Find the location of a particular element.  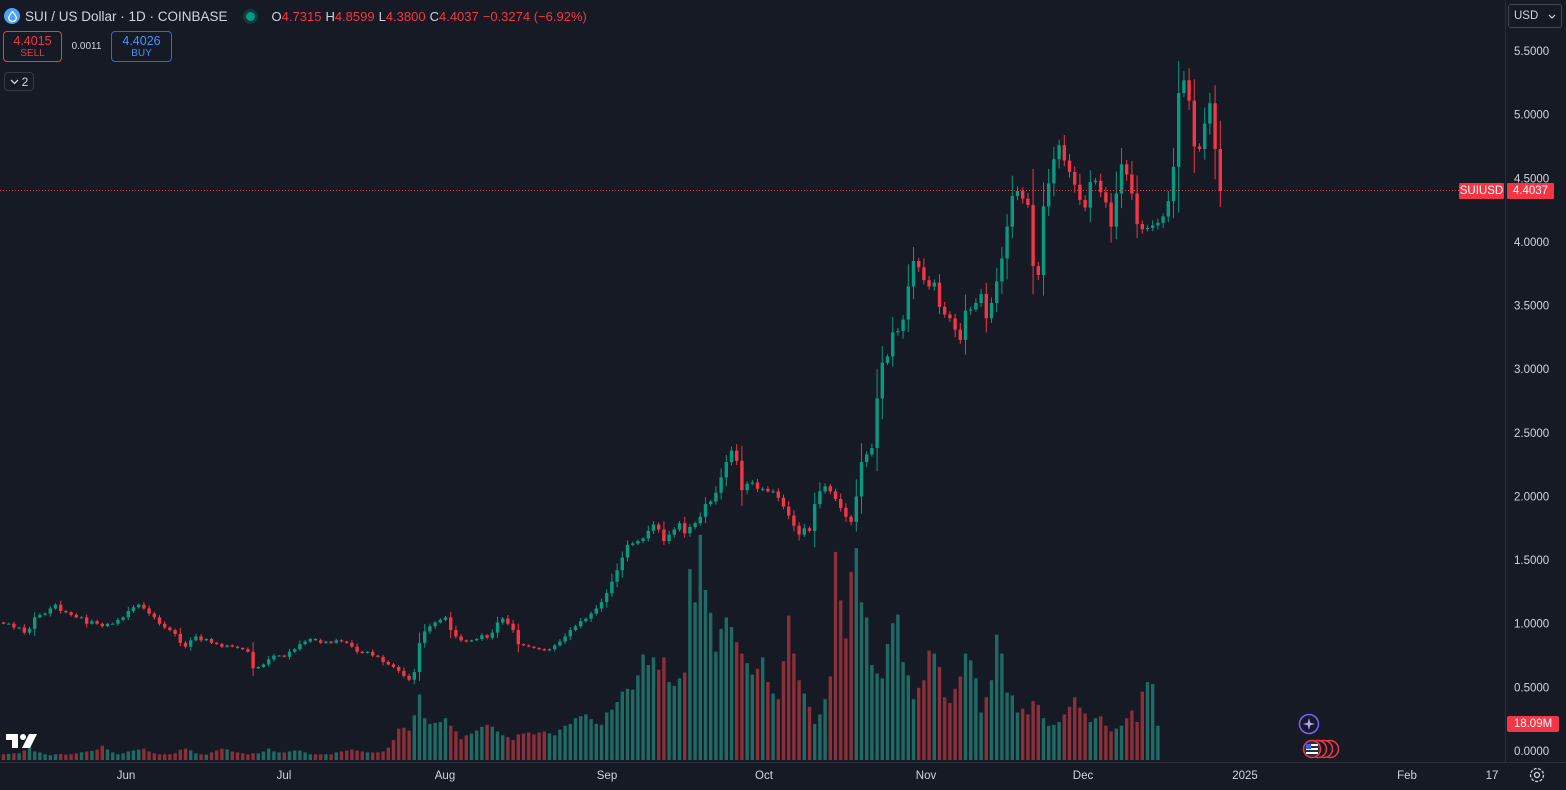

sell-price: 4.4015 is located at coordinates (32, 40).